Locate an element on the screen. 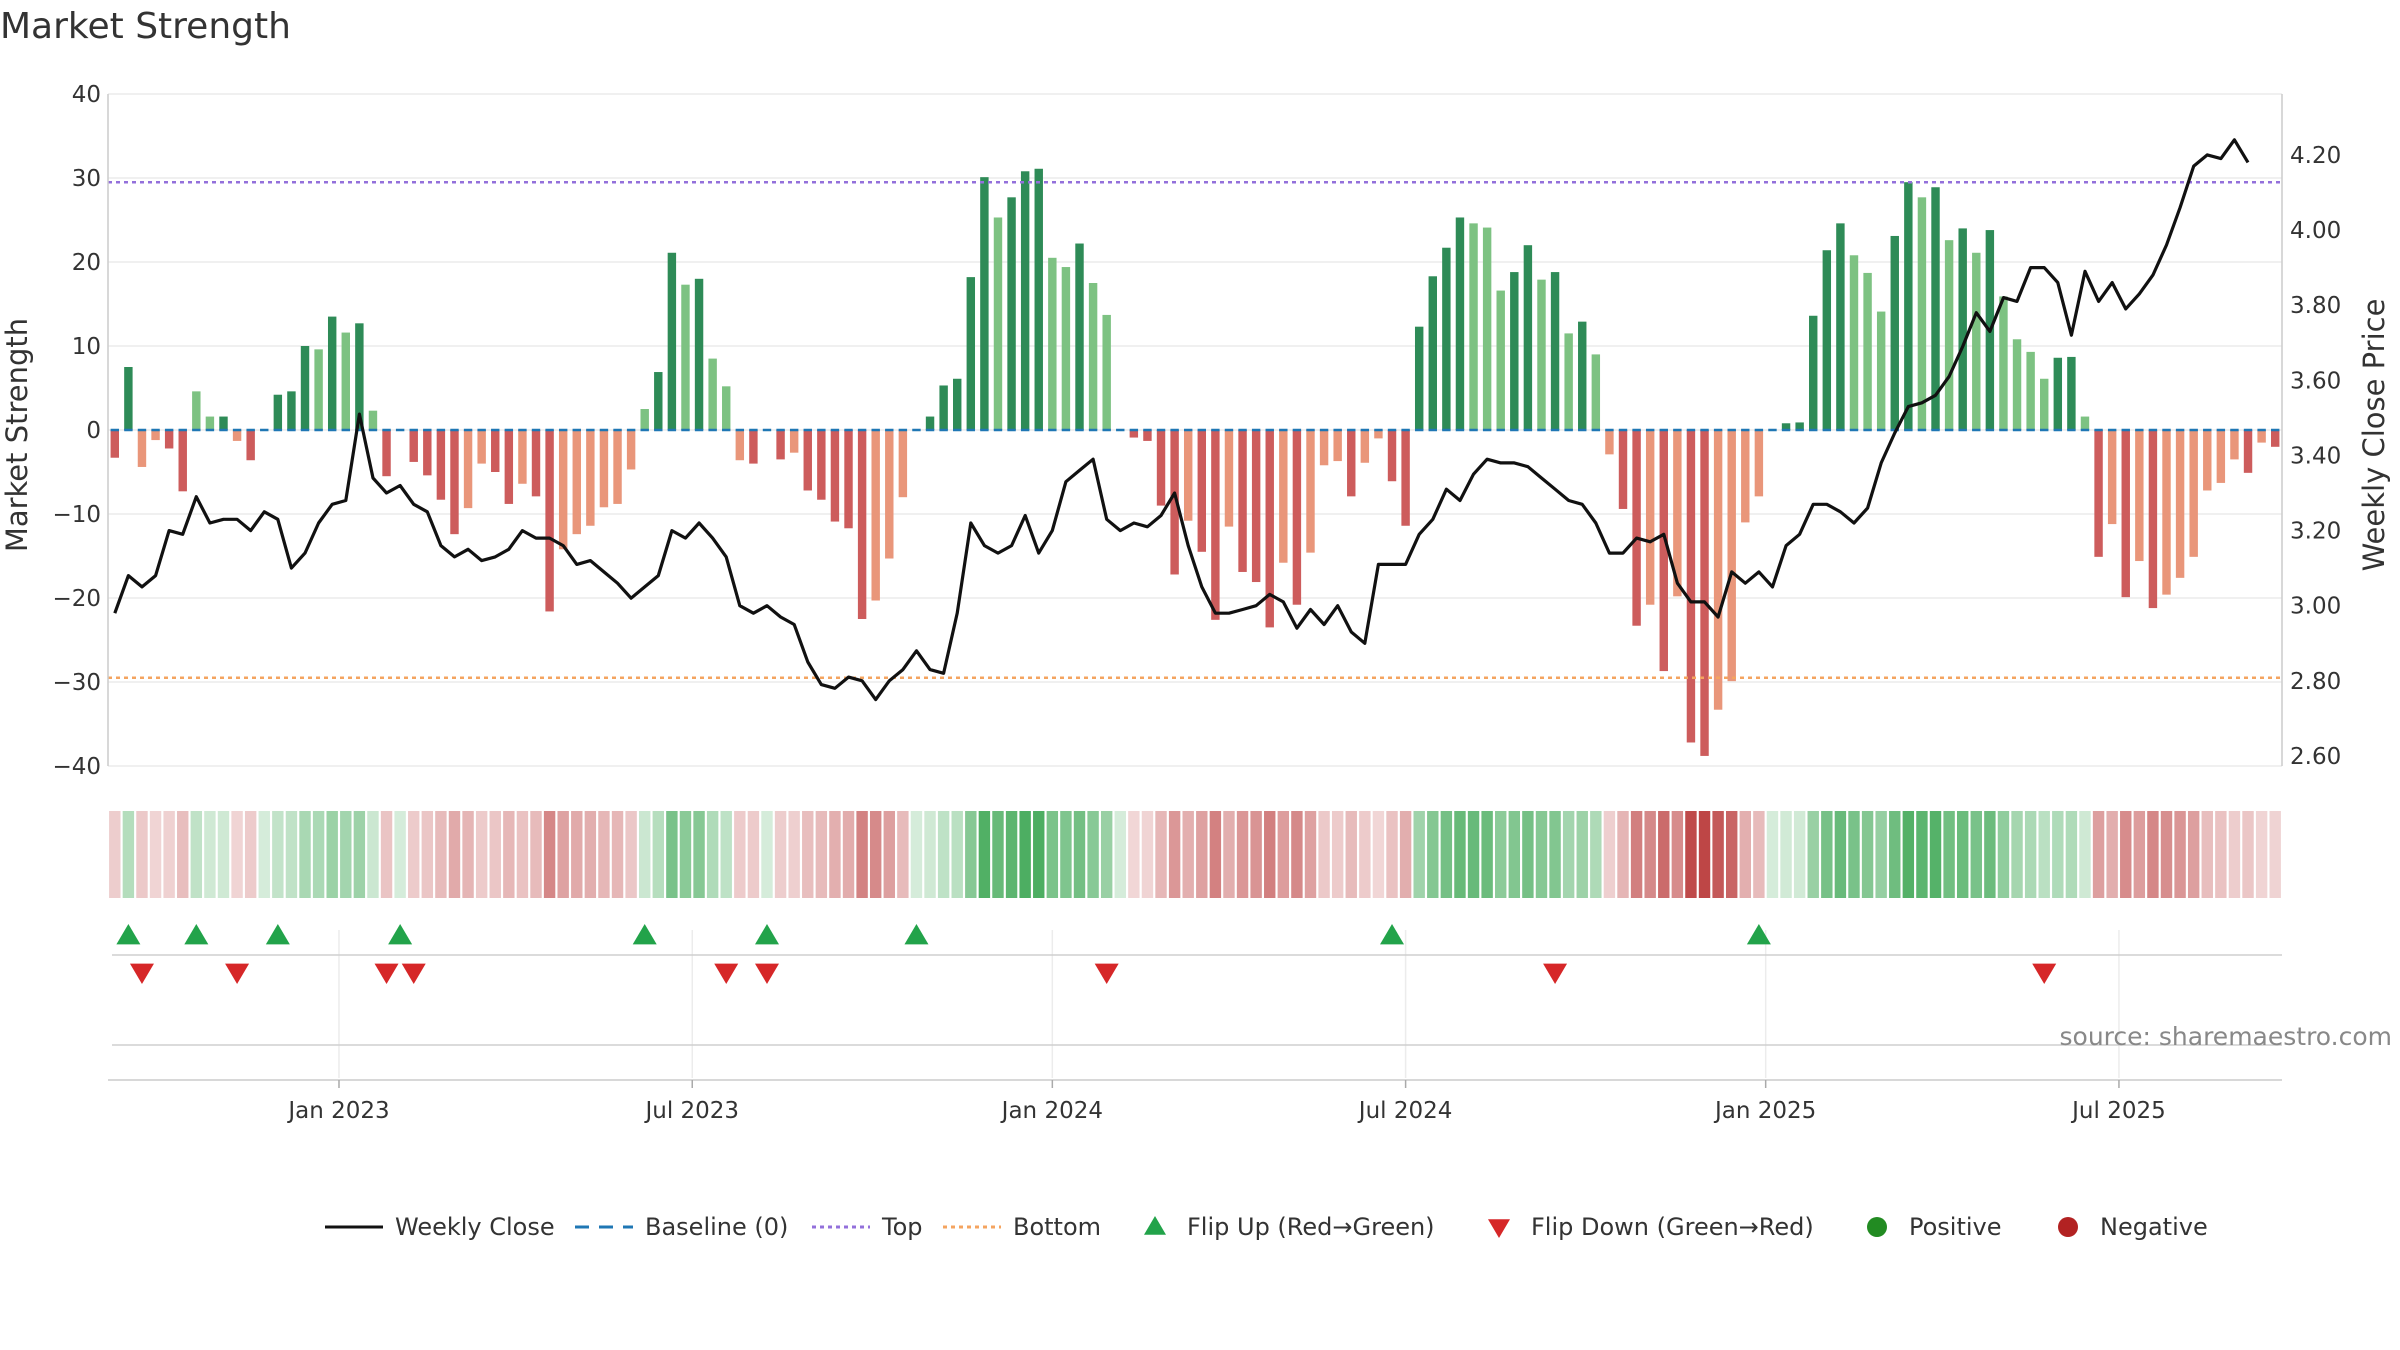 This screenshot has height=1350, width=2400. legend-flip-up-swatch is located at coordinates (1155, 1225).